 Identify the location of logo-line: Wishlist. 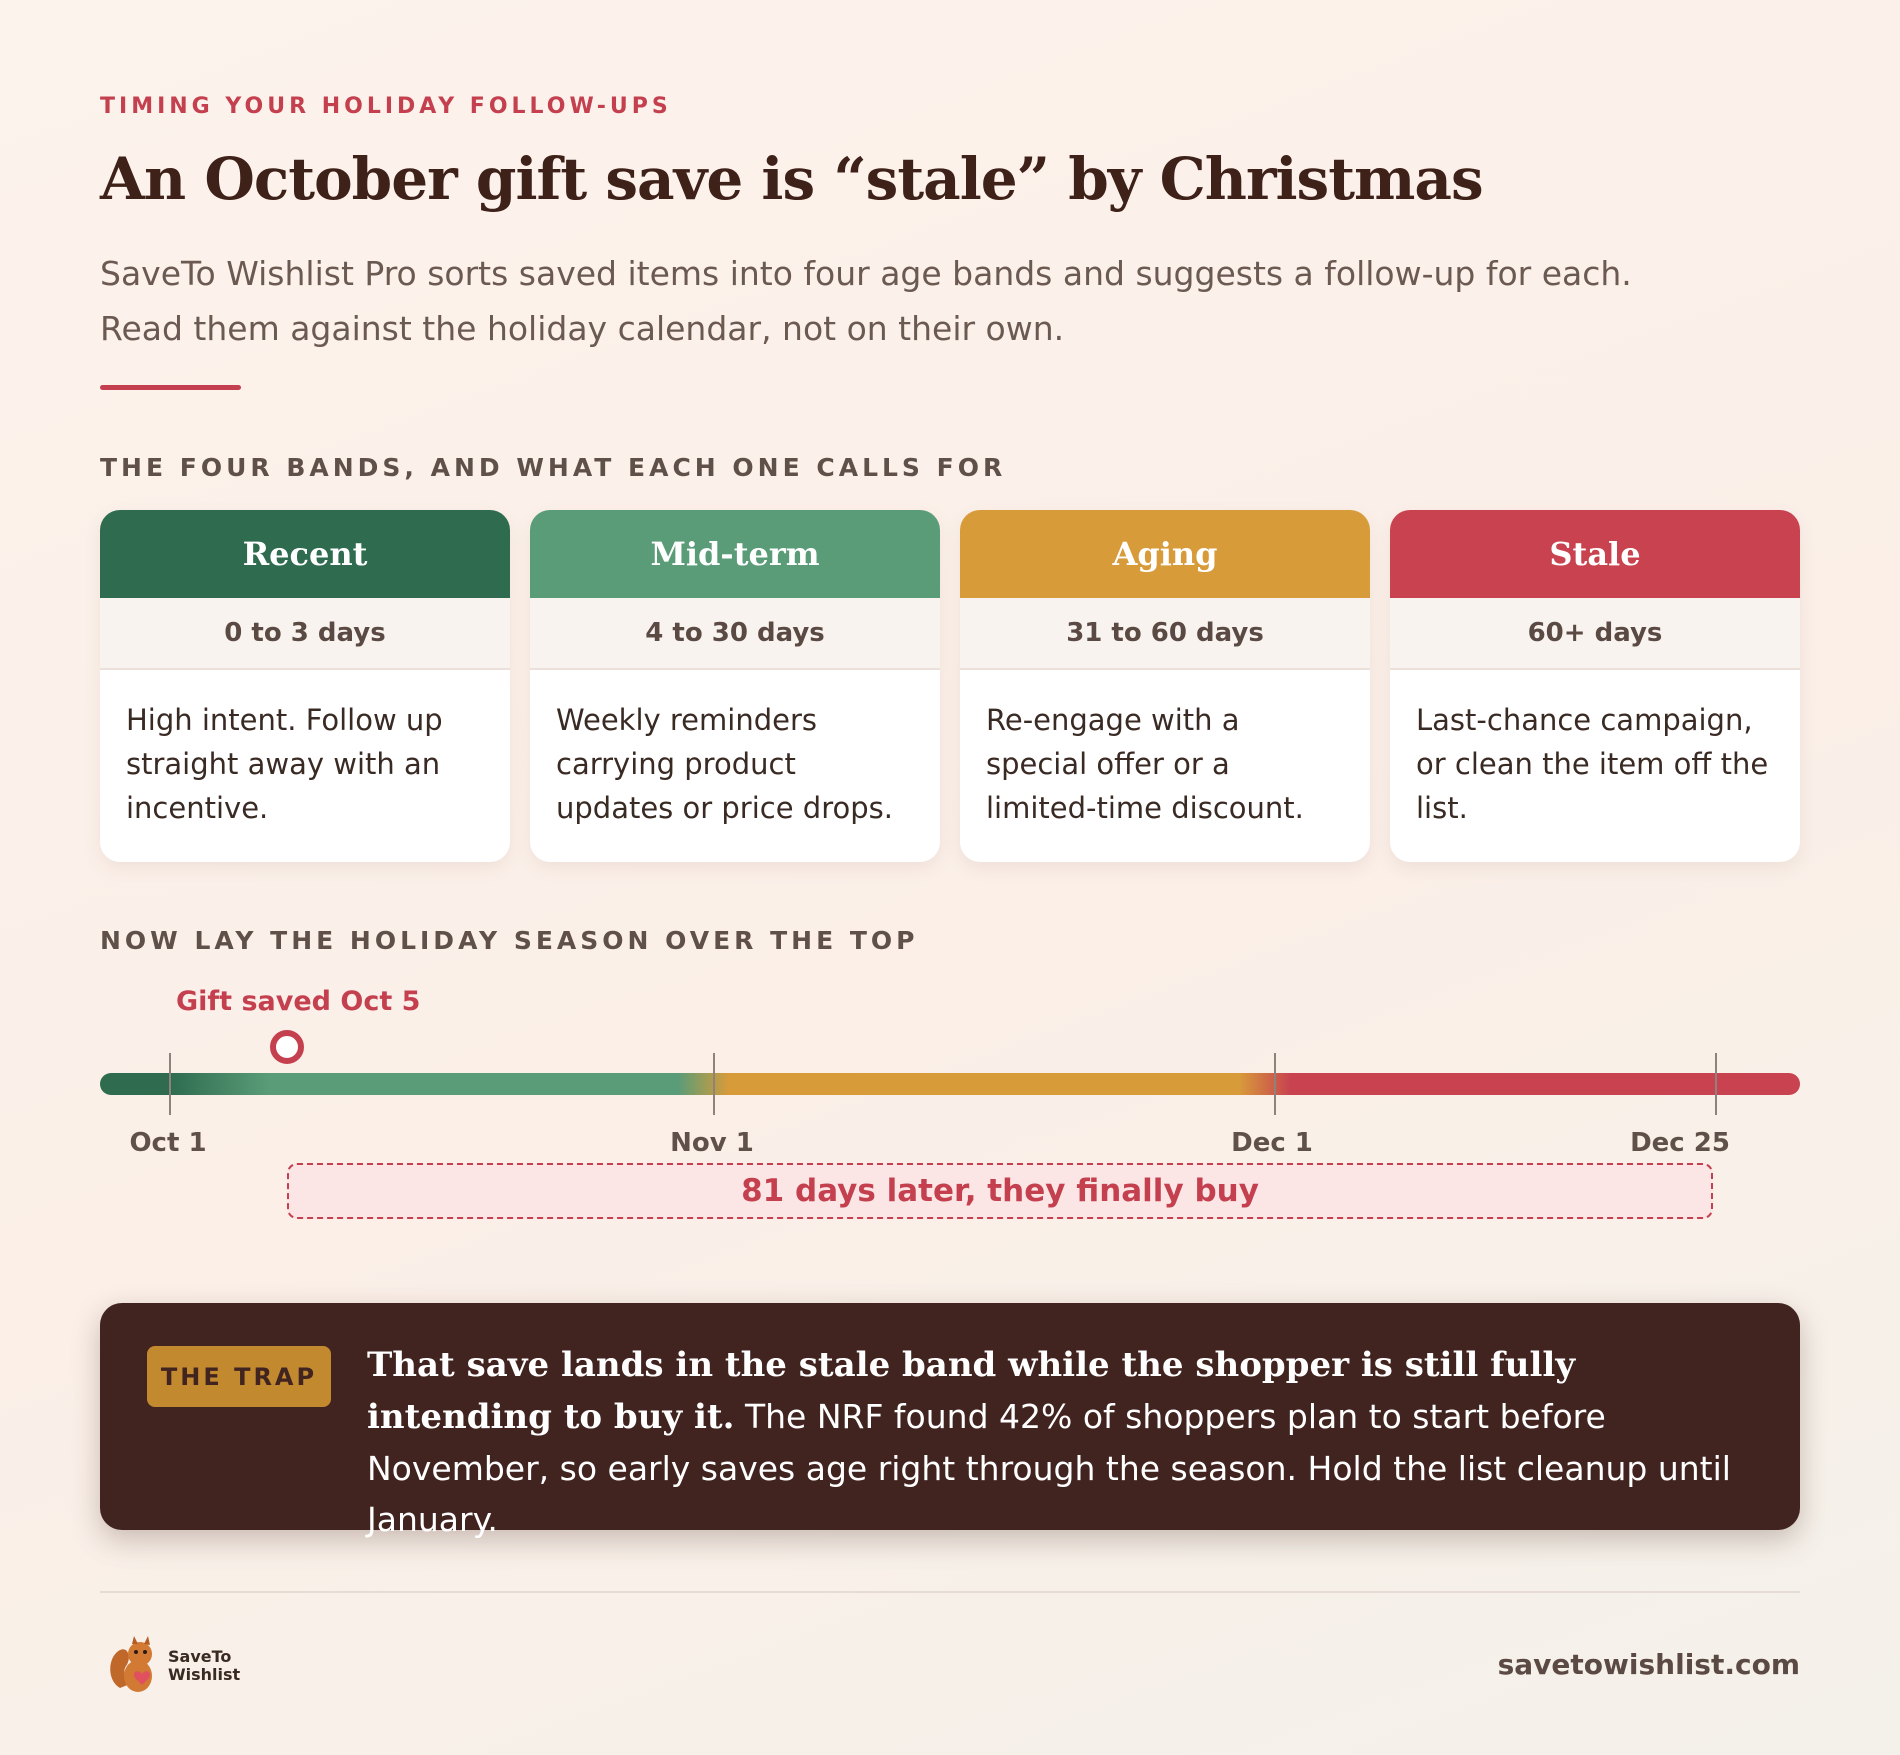
(204, 1674).